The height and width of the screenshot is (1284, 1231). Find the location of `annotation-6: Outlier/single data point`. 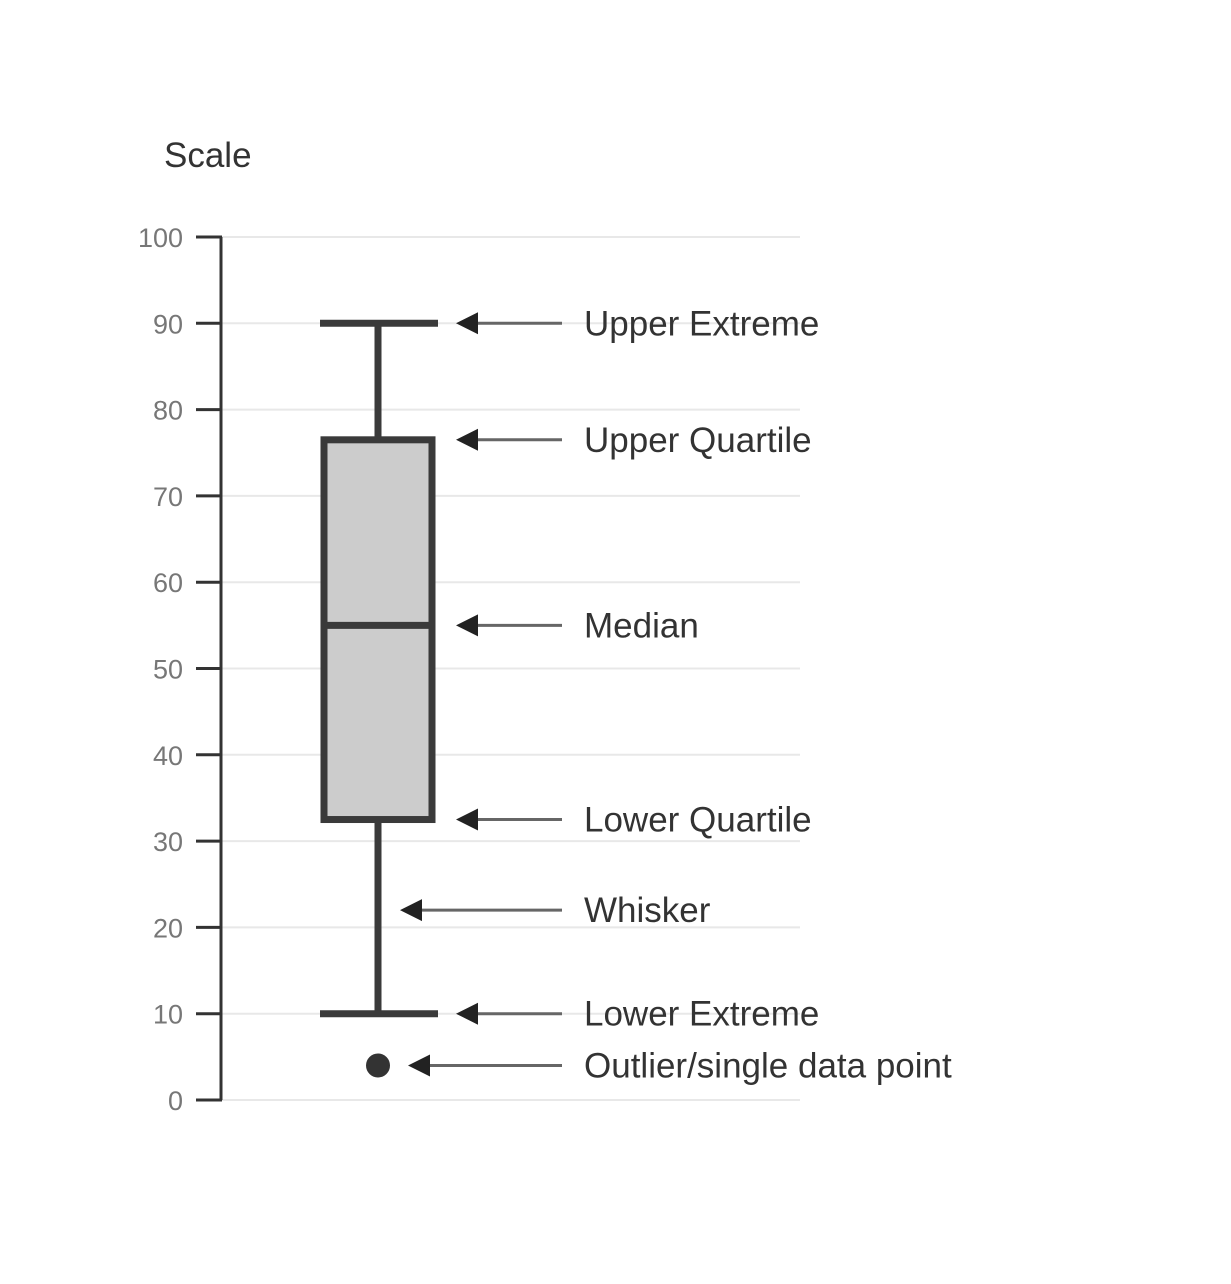

annotation-6: Outlier/single data point is located at coordinates (680, 1065).